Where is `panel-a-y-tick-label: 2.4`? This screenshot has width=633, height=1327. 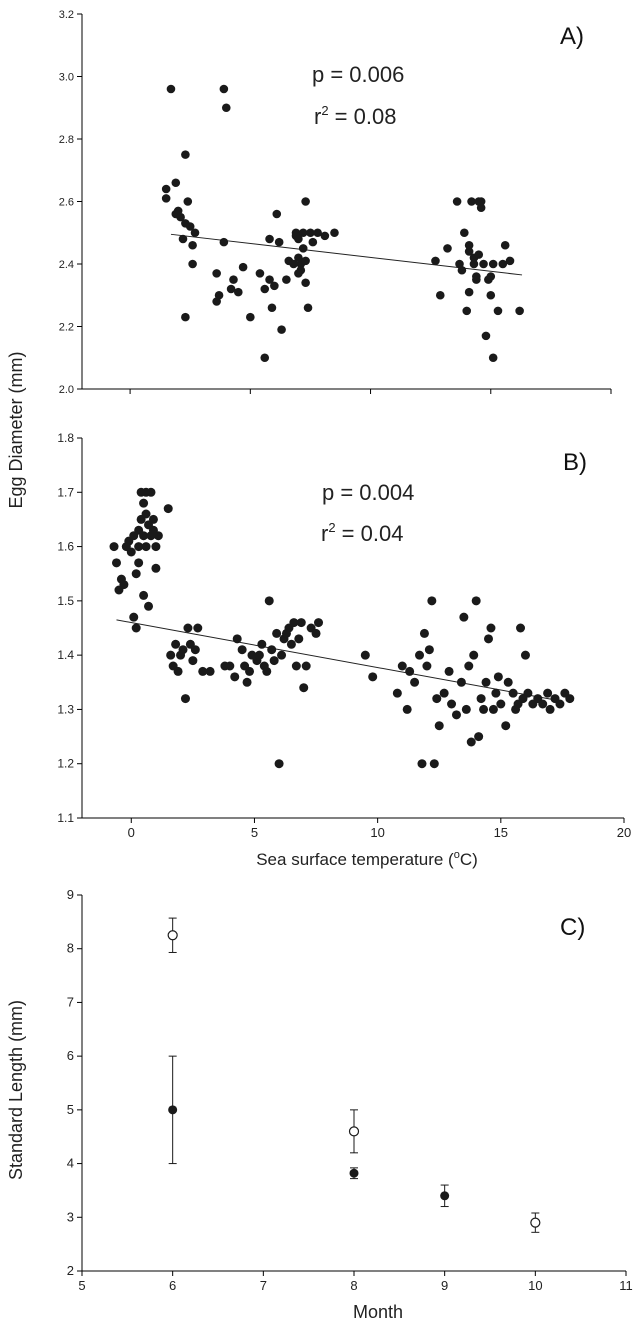
panel-a-y-tick-label: 2.4 is located at coordinates (66, 265).